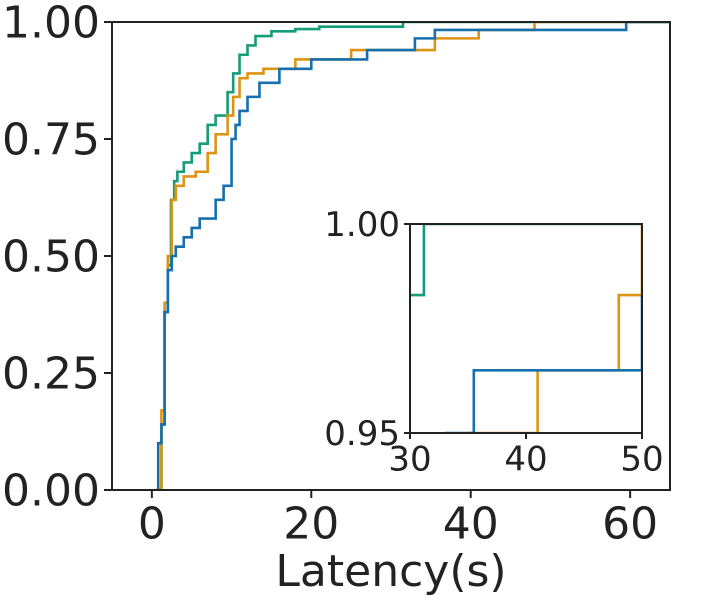 Image resolution: width=706 pixels, height=603 pixels. Describe the element at coordinates (51, 256) in the screenshot. I see `y-tick-label: 0.50` at that location.